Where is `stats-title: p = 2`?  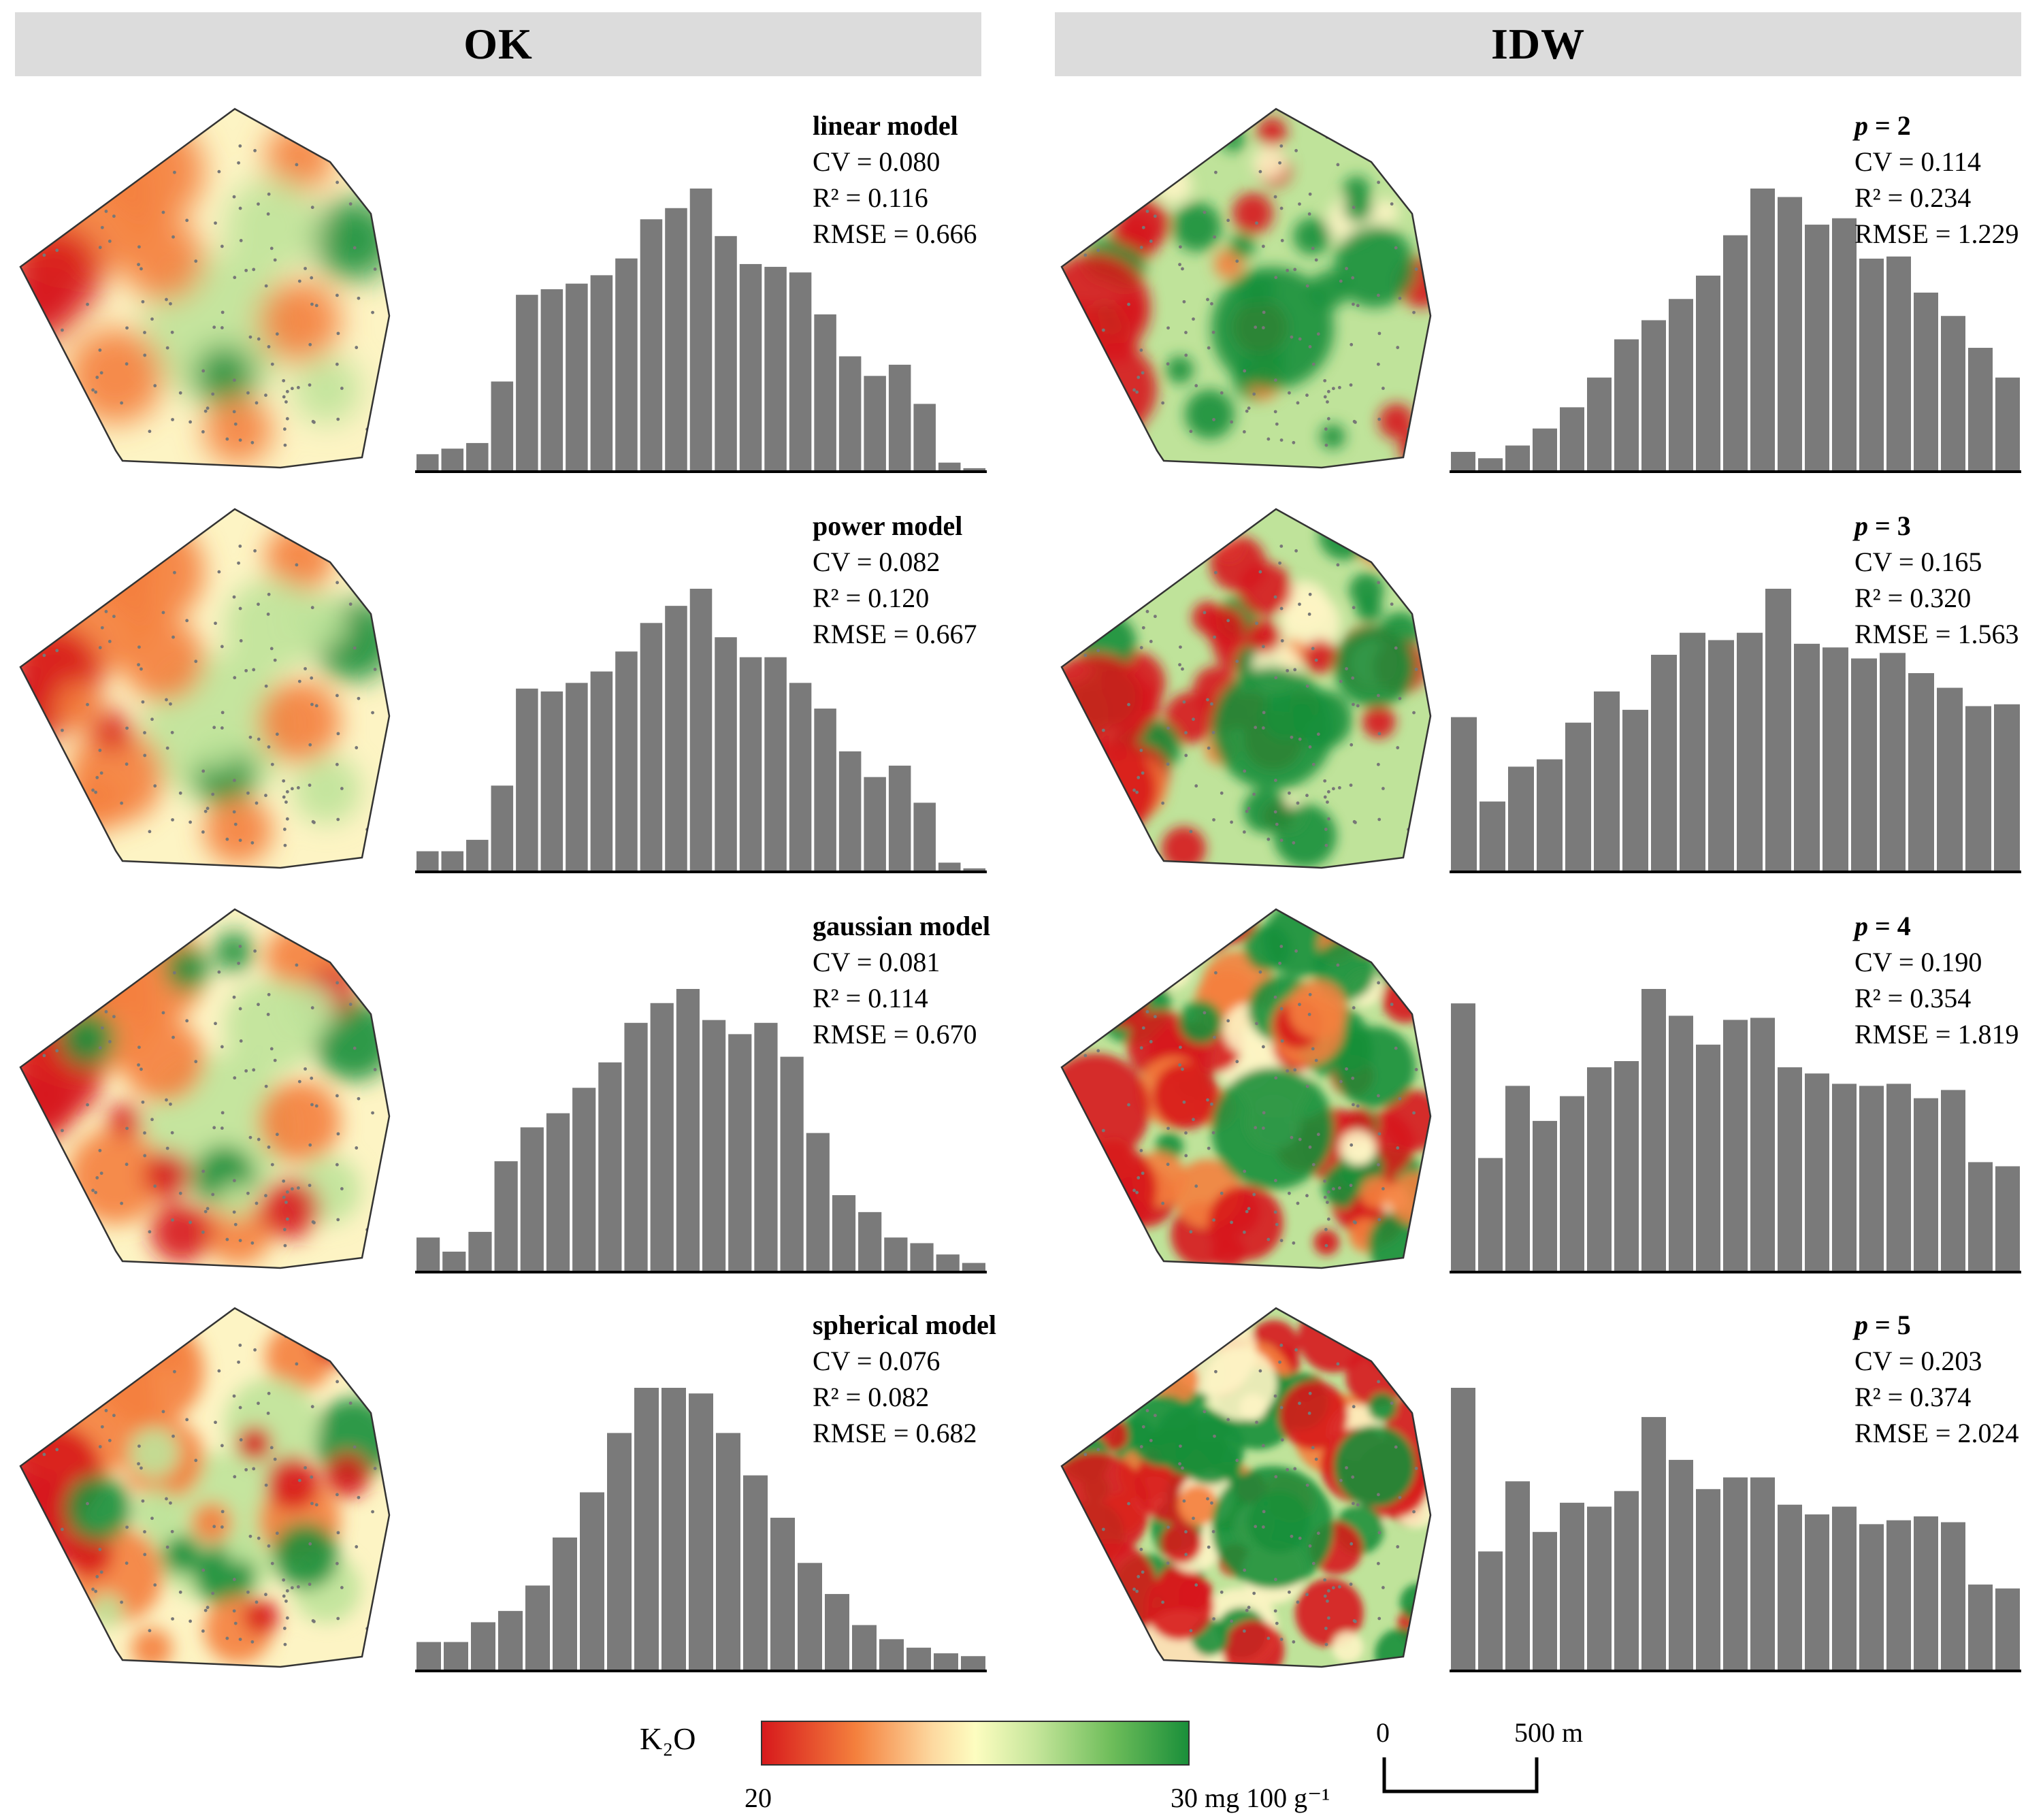
stats-title: p = 2 is located at coordinates (1936, 126).